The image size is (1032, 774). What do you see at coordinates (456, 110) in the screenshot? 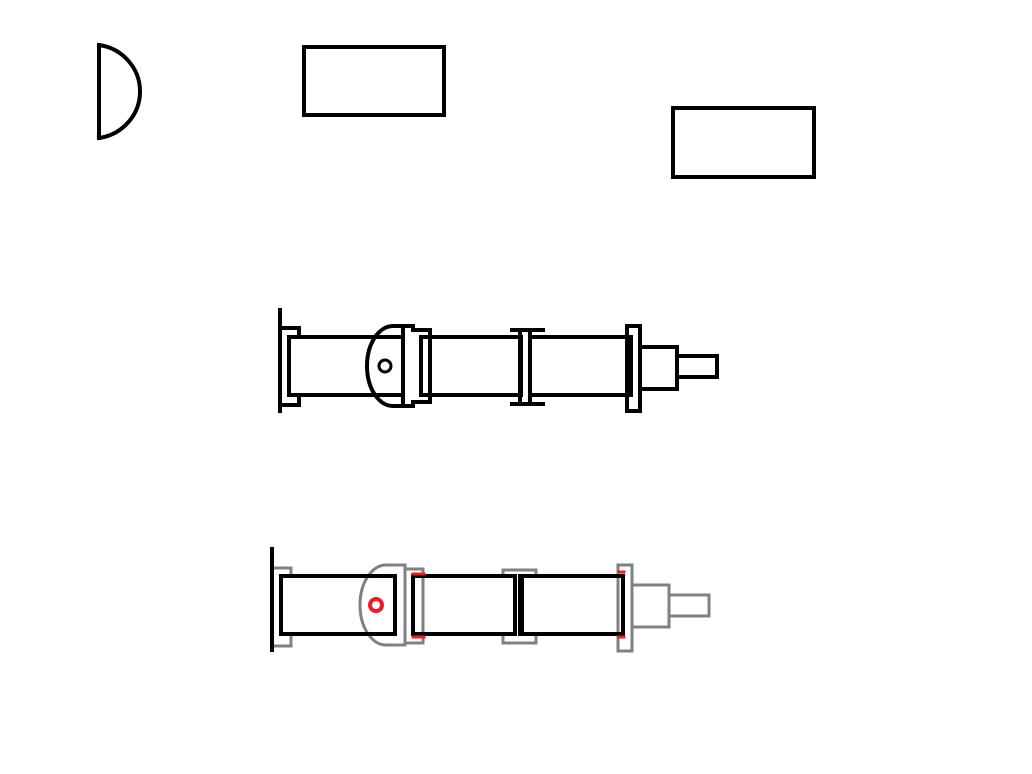
I see `parts-group` at bounding box center [456, 110].